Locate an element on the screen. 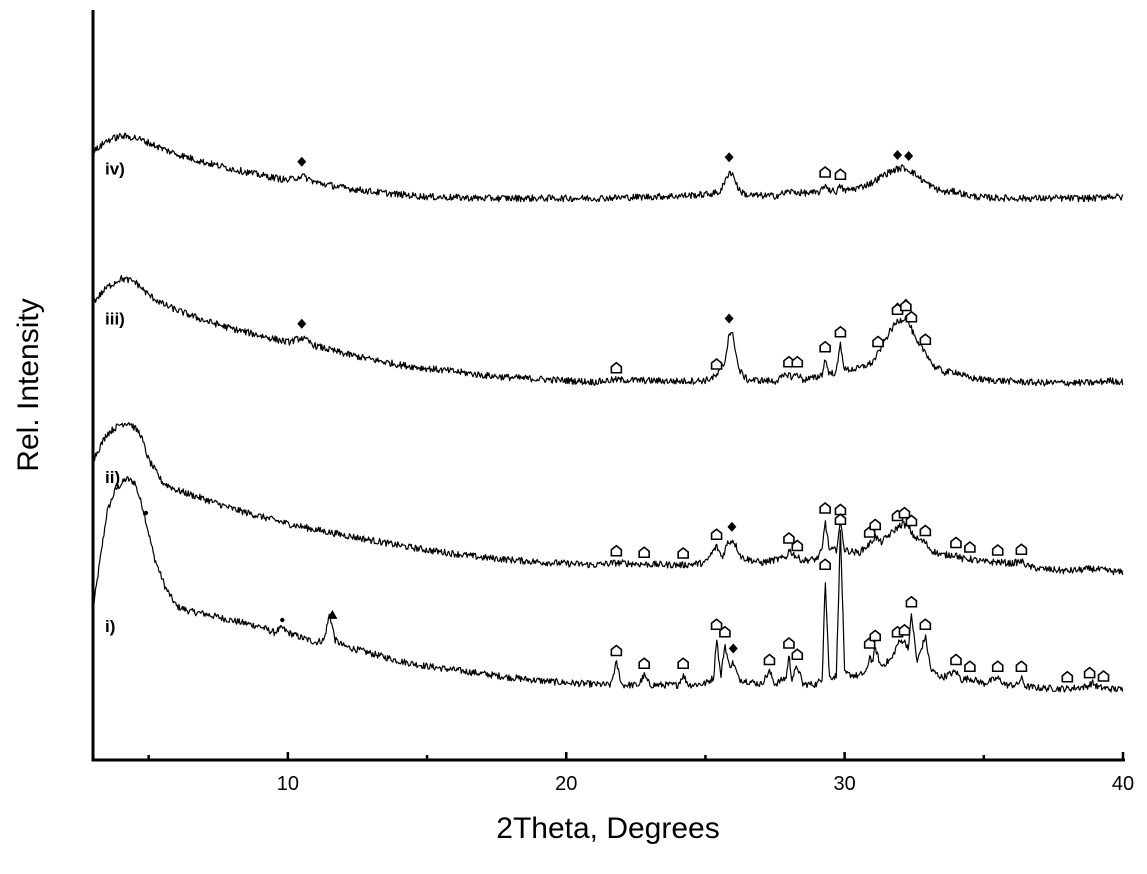 Image resolution: width=1147 pixels, height=874 pixels. x-tick-label-10: 10 is located at coordinates (288, 784).